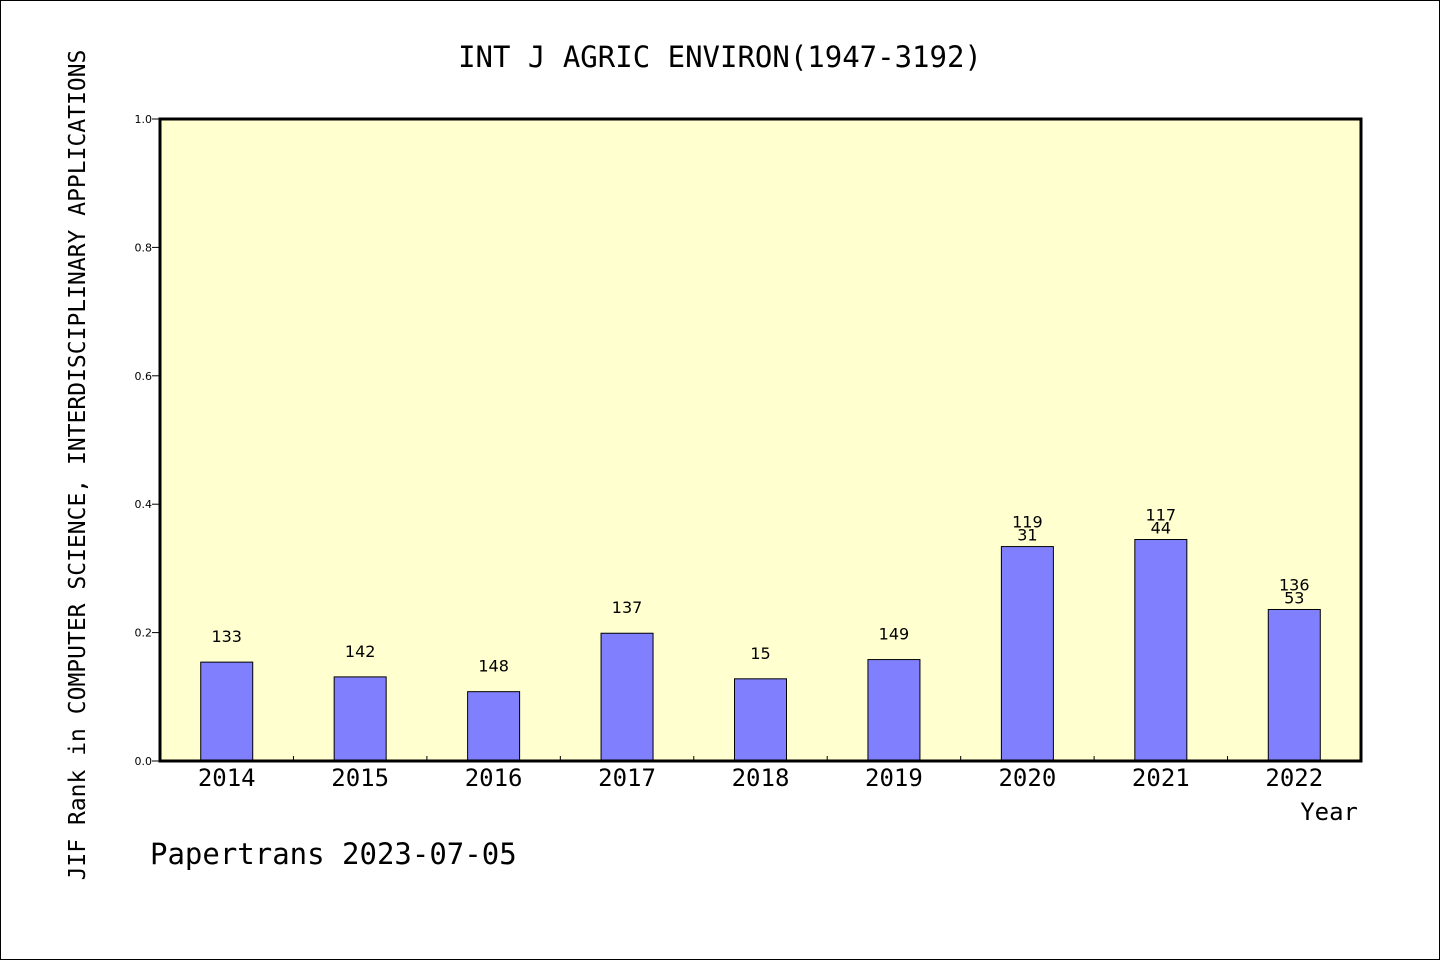 This screenshot has height=960, width=1440. What do you see at coordinates (894, 634) in the screenshot?
I see `bar-label-total: 149` at bounding box center [894, 634].